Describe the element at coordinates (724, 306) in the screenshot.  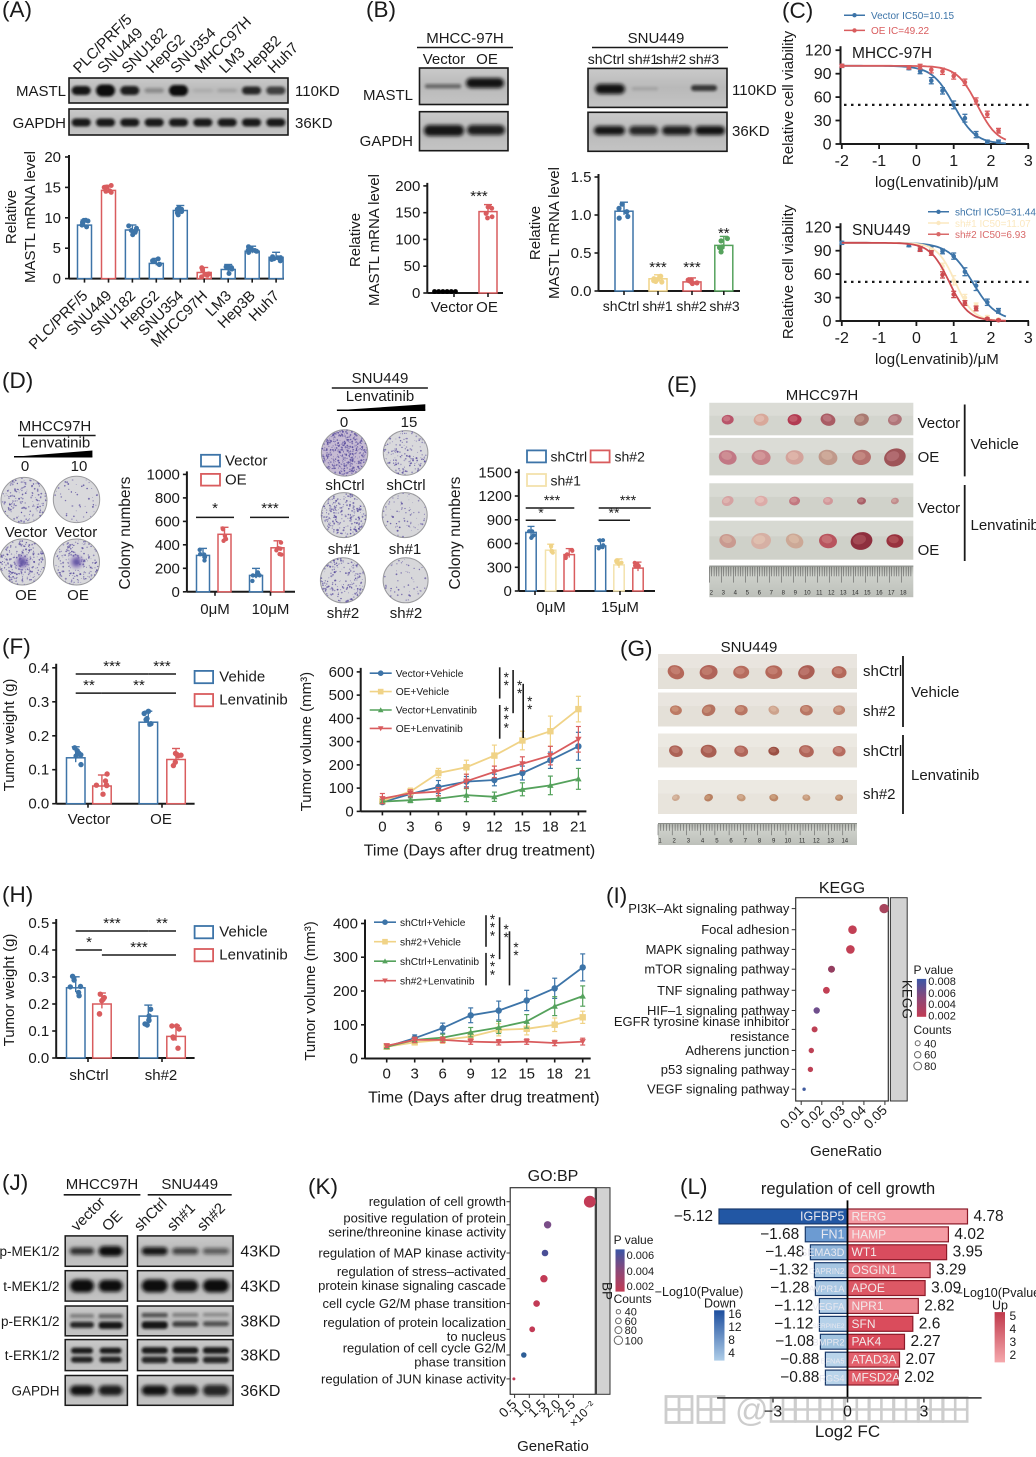
I see `svg-text: sh#3` at that location.